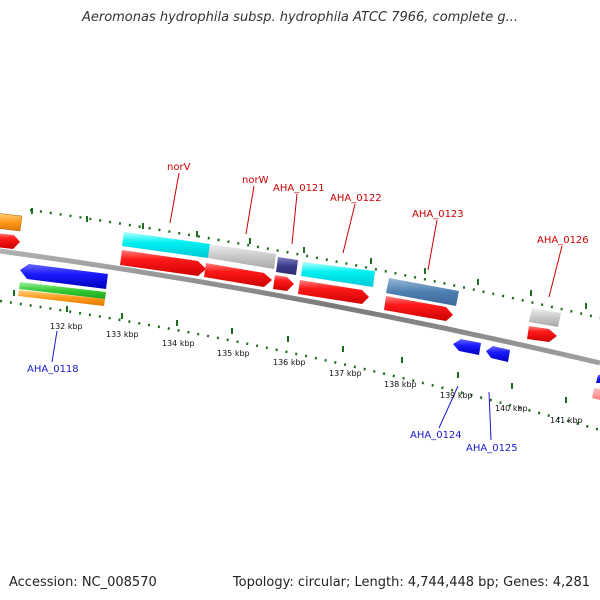  Describe the element at coordinates (83, 582) in the screenshot. I see `accession-text: Accession: NC_008570` at that location.